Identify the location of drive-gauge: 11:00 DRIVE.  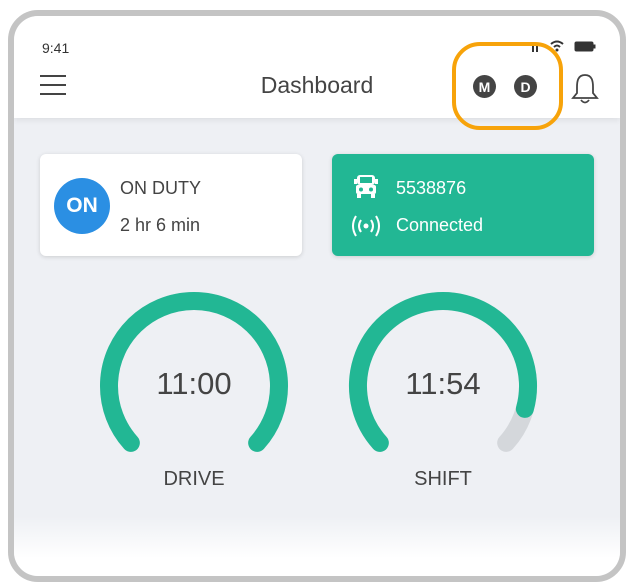
(194, 401).